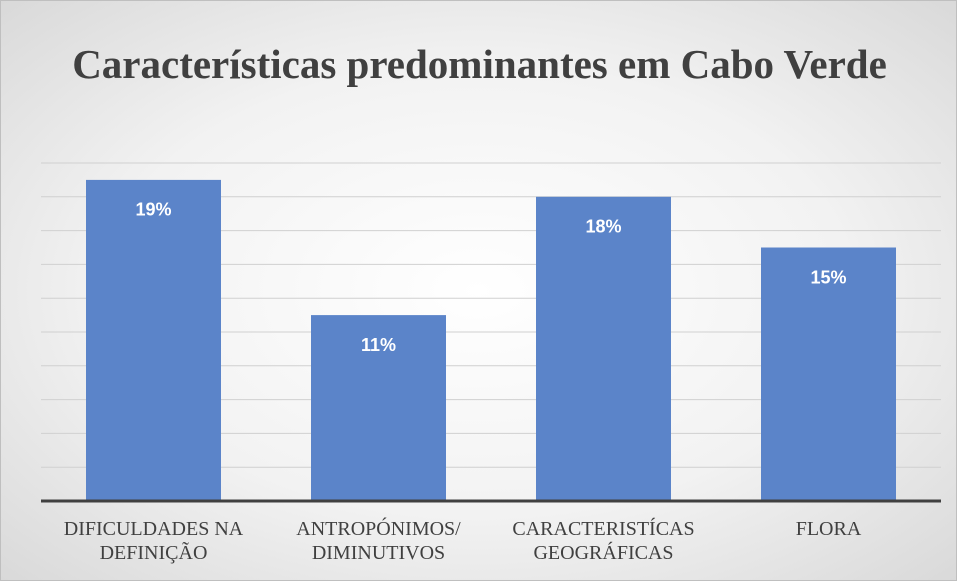 The width and height of the screenshot is (957, 581). What do you see at coordinates (153, 541) in the screenshot?
I see `x-tick-label: DIFICULDADES NA DEFINIÇÃO` at bounding box center [153, 541].